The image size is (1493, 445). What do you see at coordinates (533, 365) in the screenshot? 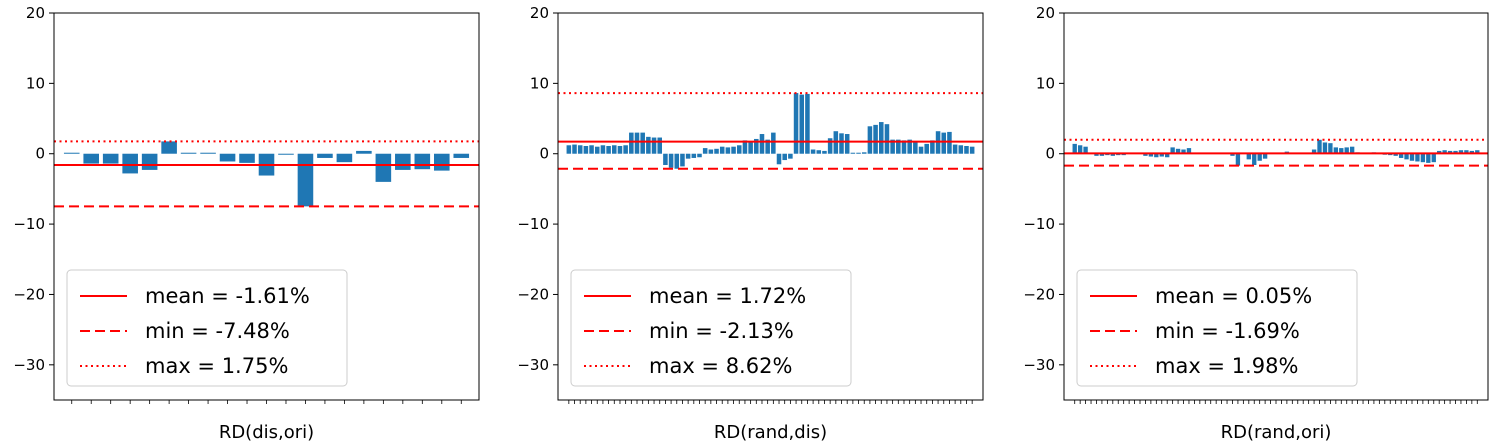
I see `y-tick-label: −30` at bounding box center [533, 365].